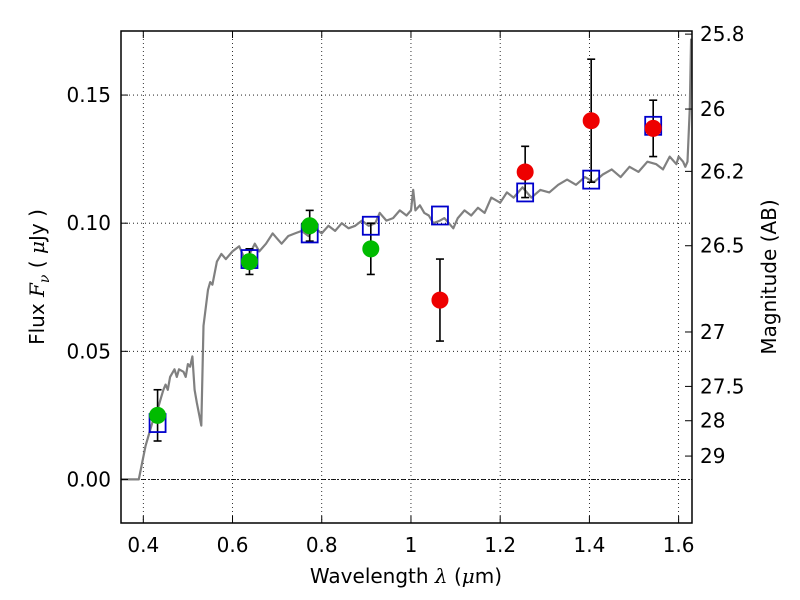 The width and height of the screenshot is (800, 600). What do you see at coordinates (712, 332) in the screenshot?
I see `mag-tick-label: 27` at bounding box center [712, 332].